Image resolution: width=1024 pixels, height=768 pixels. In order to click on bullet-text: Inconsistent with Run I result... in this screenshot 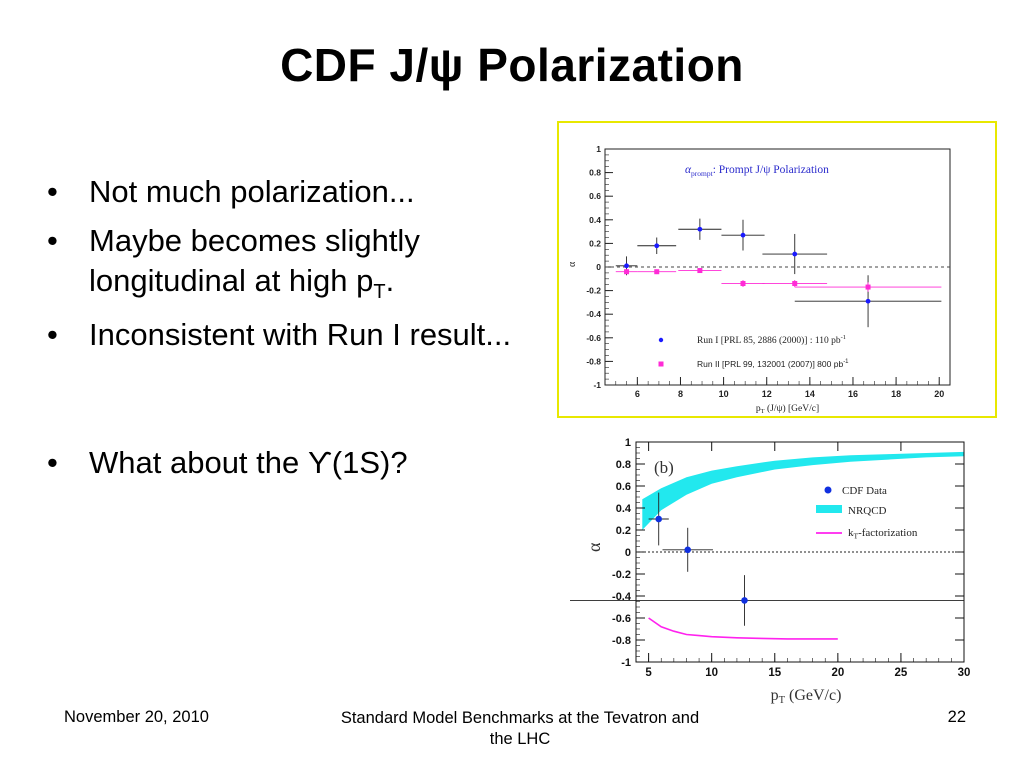, I will do `click(300, 335)`.